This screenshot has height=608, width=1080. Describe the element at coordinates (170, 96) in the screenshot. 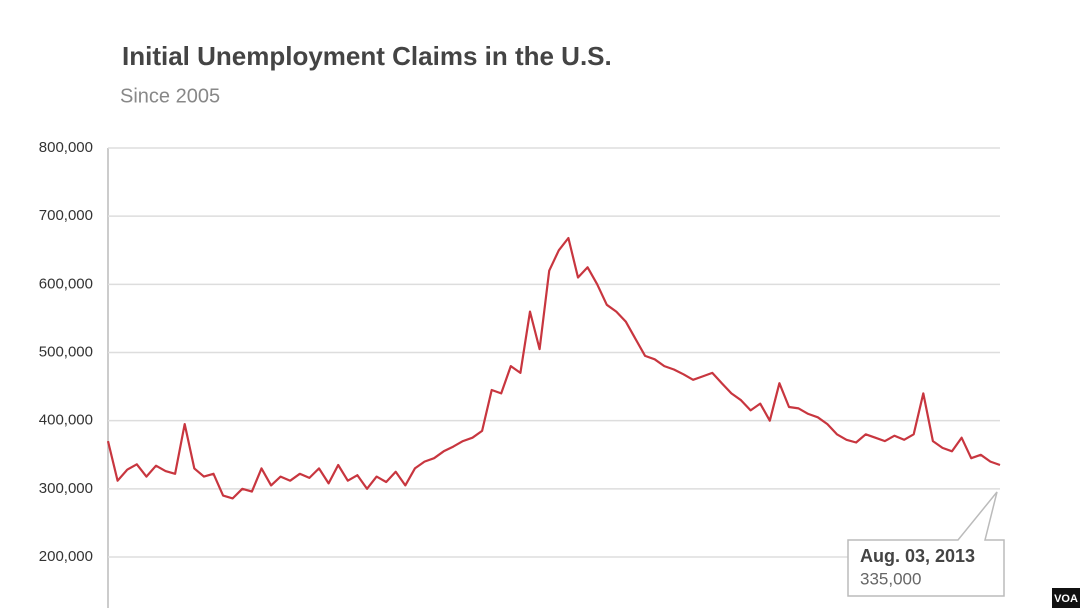

I see `chart-subtitle: Since 2005` at that location.